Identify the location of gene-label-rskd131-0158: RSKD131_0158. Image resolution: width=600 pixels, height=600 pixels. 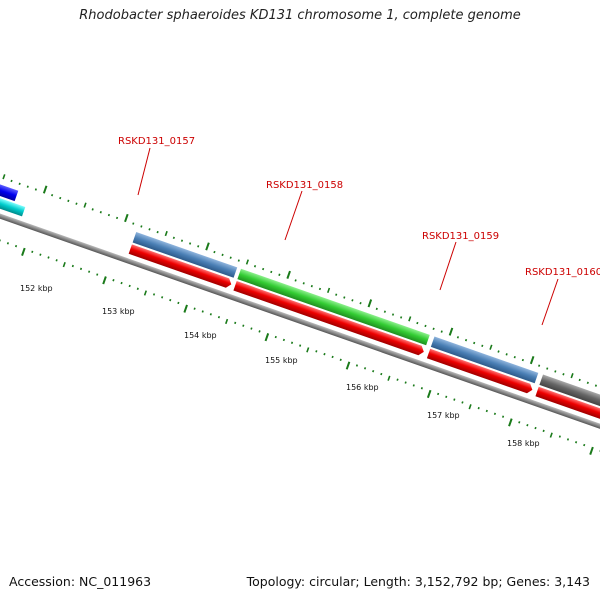
(304, 185).